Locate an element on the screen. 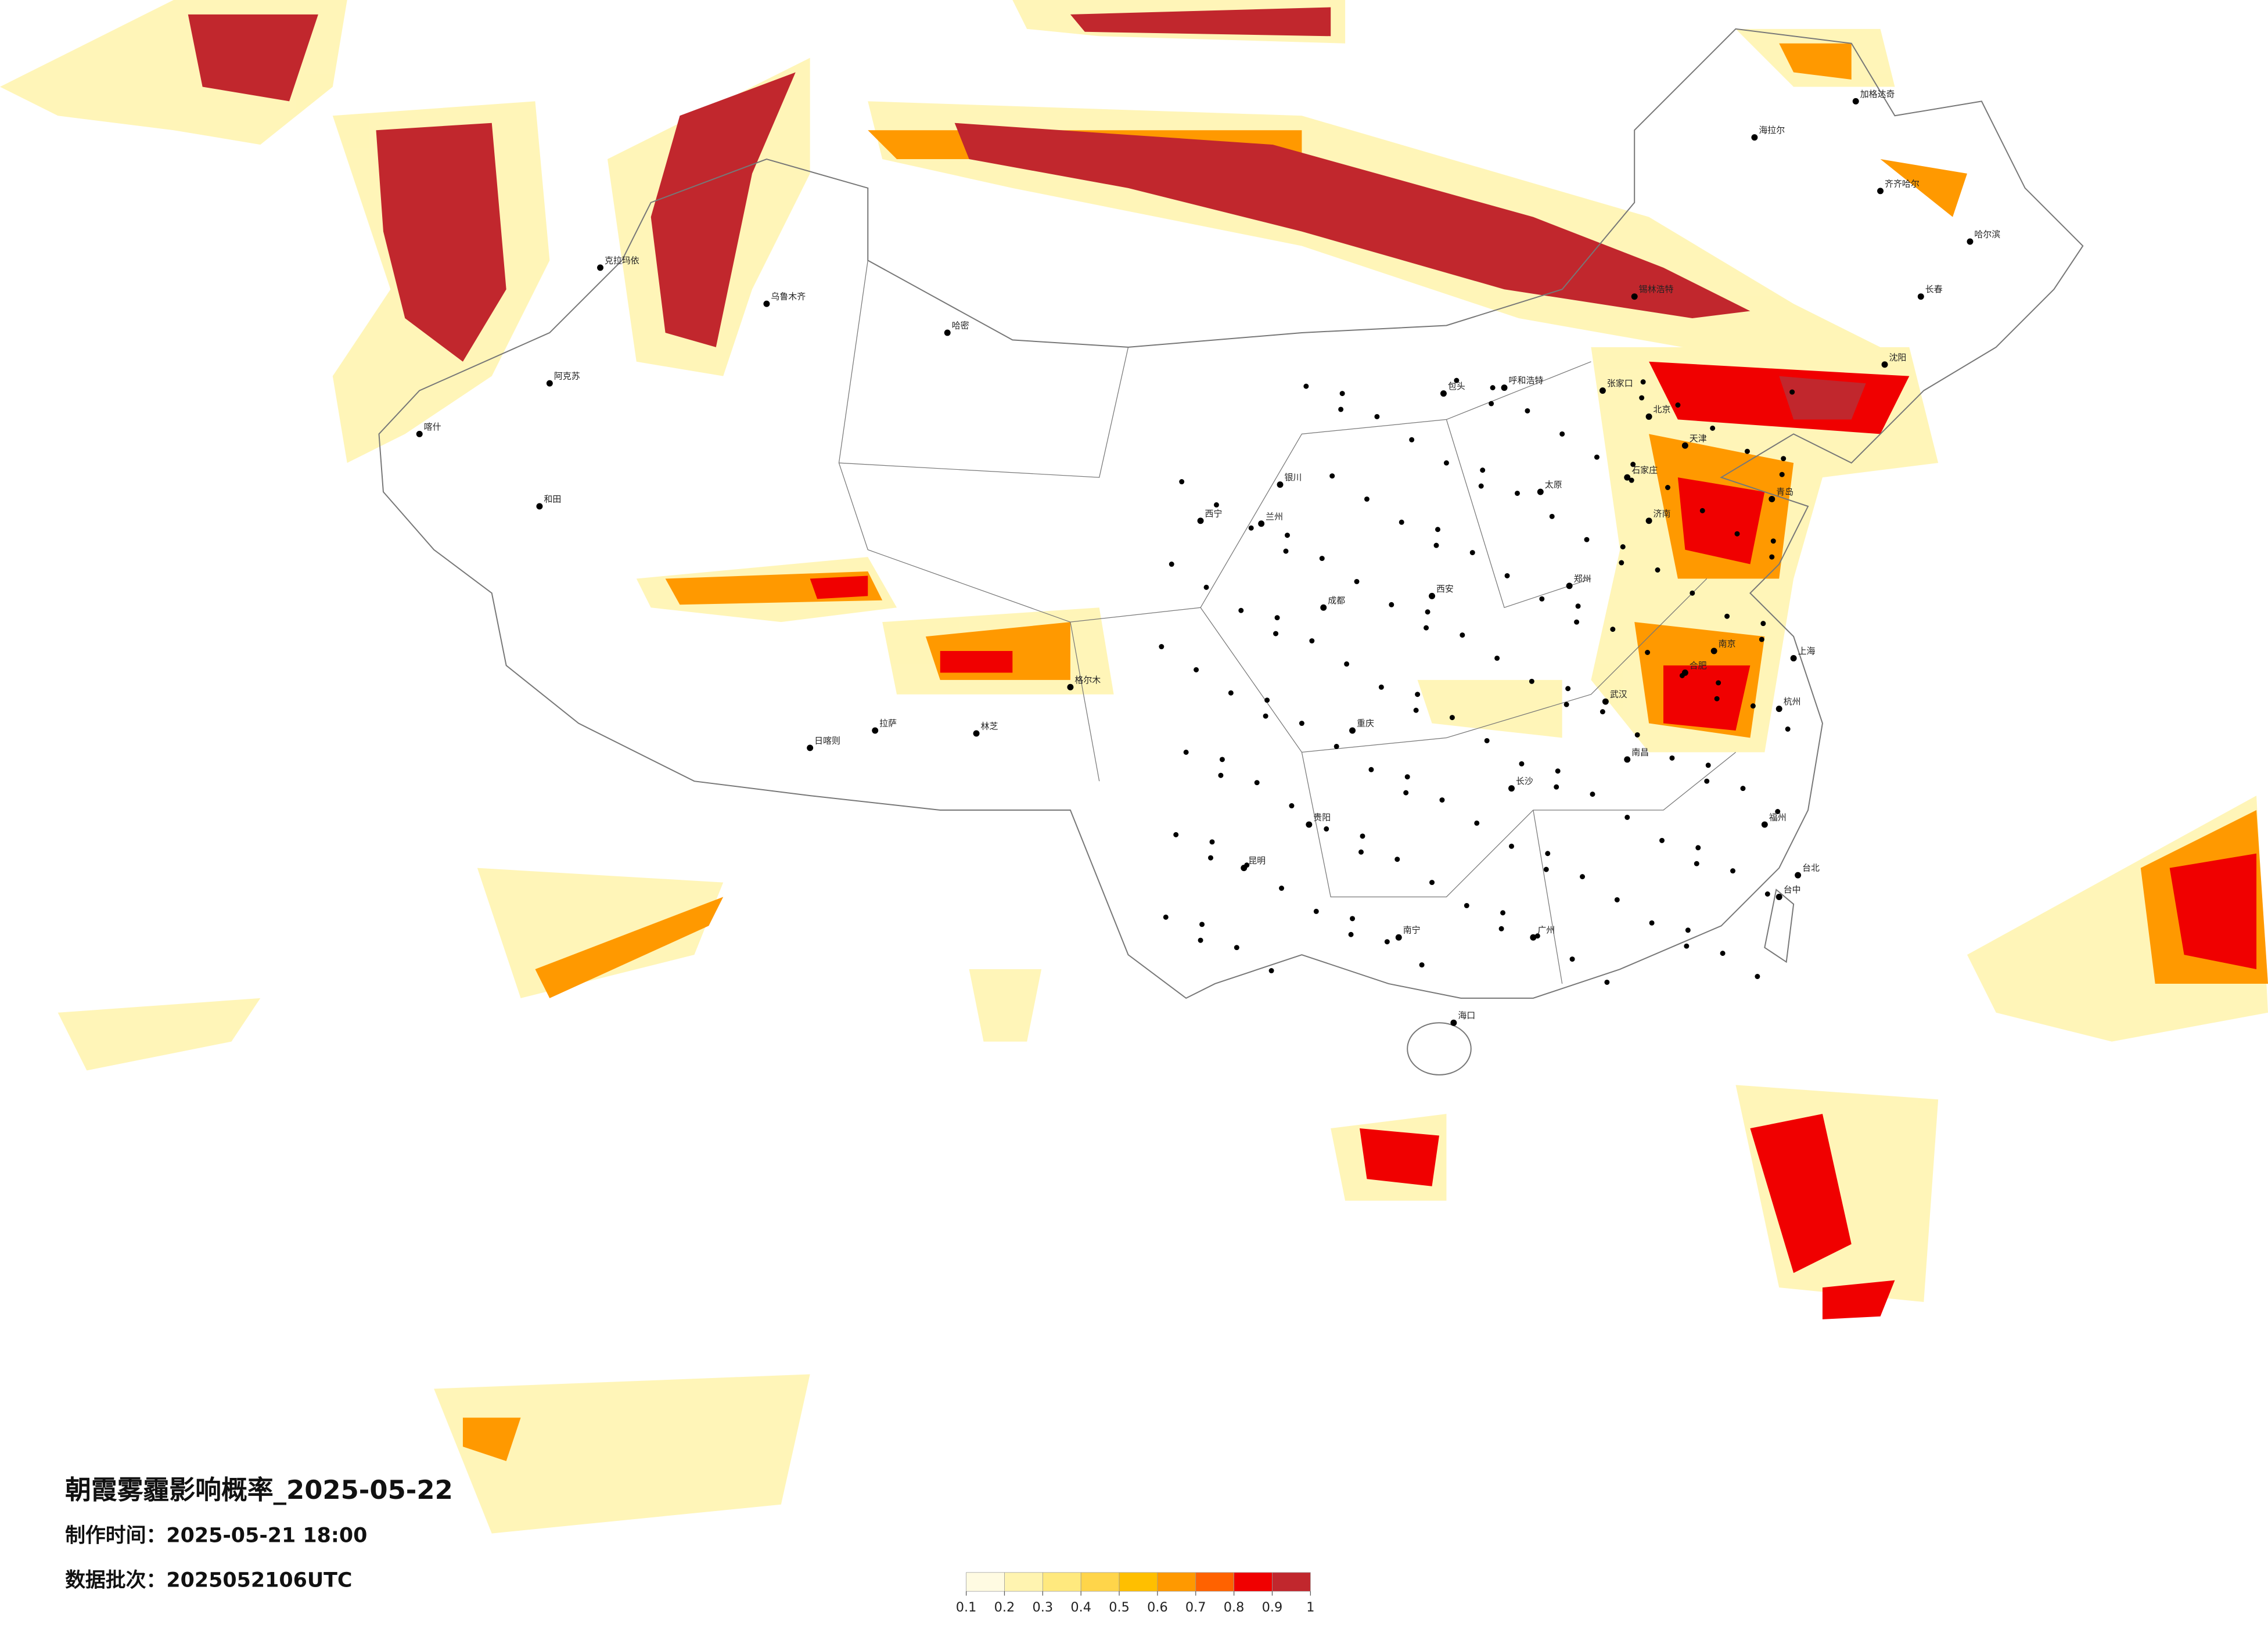  colorbar-label: 0.8 is located at coordinates (1234, 1607).